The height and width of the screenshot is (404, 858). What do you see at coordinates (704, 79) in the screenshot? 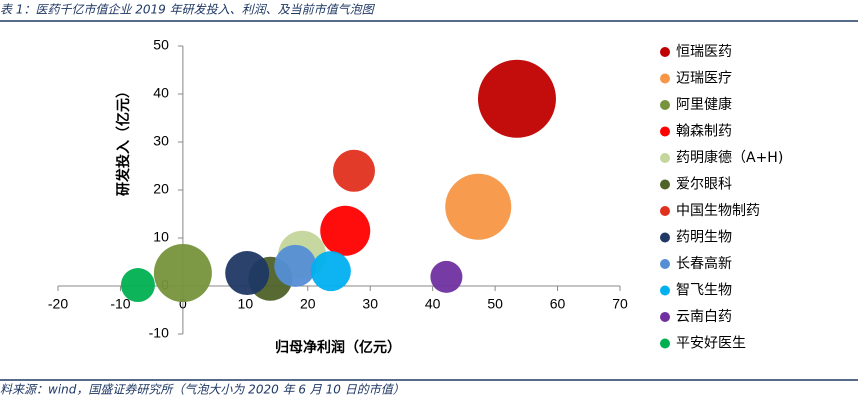
I see `legend-label: 迈瑞医疗` at bounding box center [704, 79].